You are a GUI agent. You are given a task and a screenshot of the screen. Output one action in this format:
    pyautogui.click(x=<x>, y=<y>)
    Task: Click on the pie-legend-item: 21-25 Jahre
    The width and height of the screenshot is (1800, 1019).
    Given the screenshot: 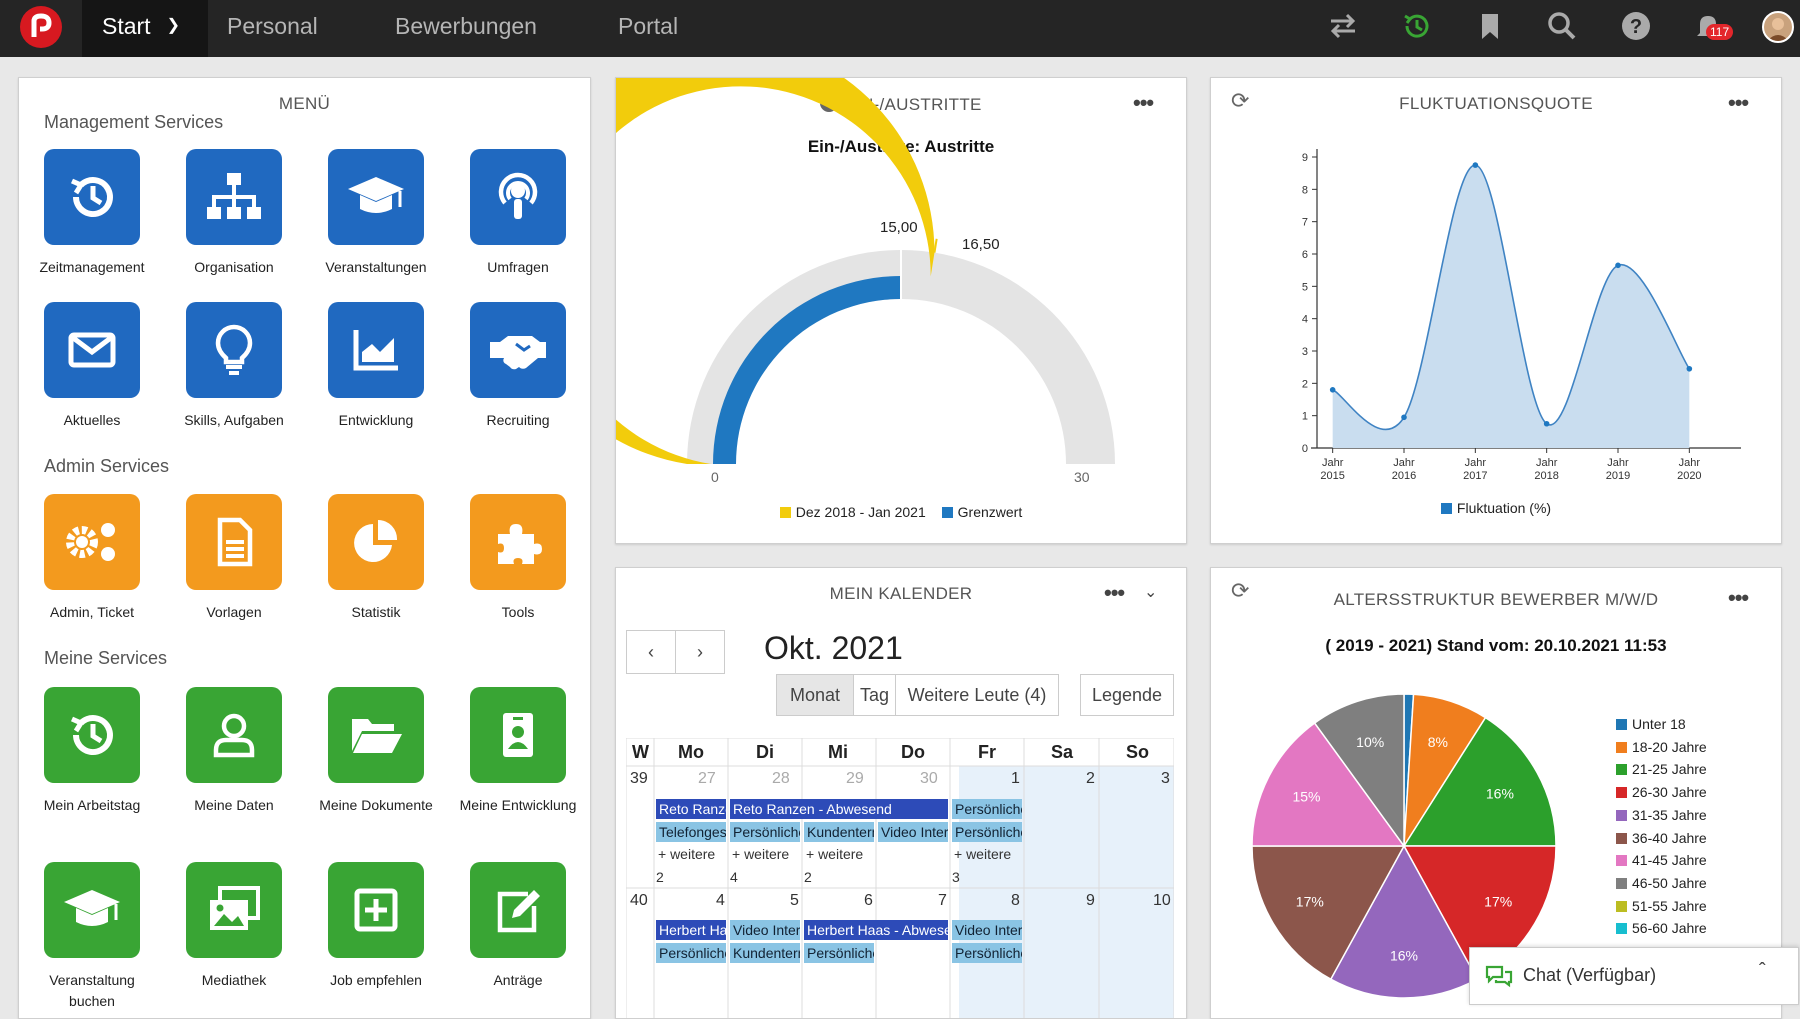 What is the action you would take?
    pyautogui.click(x=1661, y=769)
    